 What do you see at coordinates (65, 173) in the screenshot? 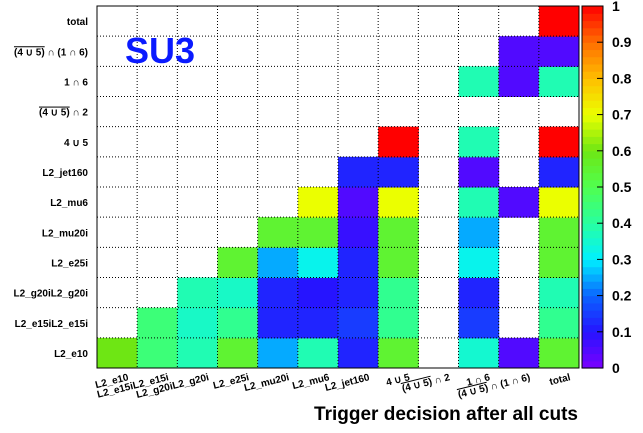
I see `y-tick-label: L2_jet160` at bounding box center [65, 173].